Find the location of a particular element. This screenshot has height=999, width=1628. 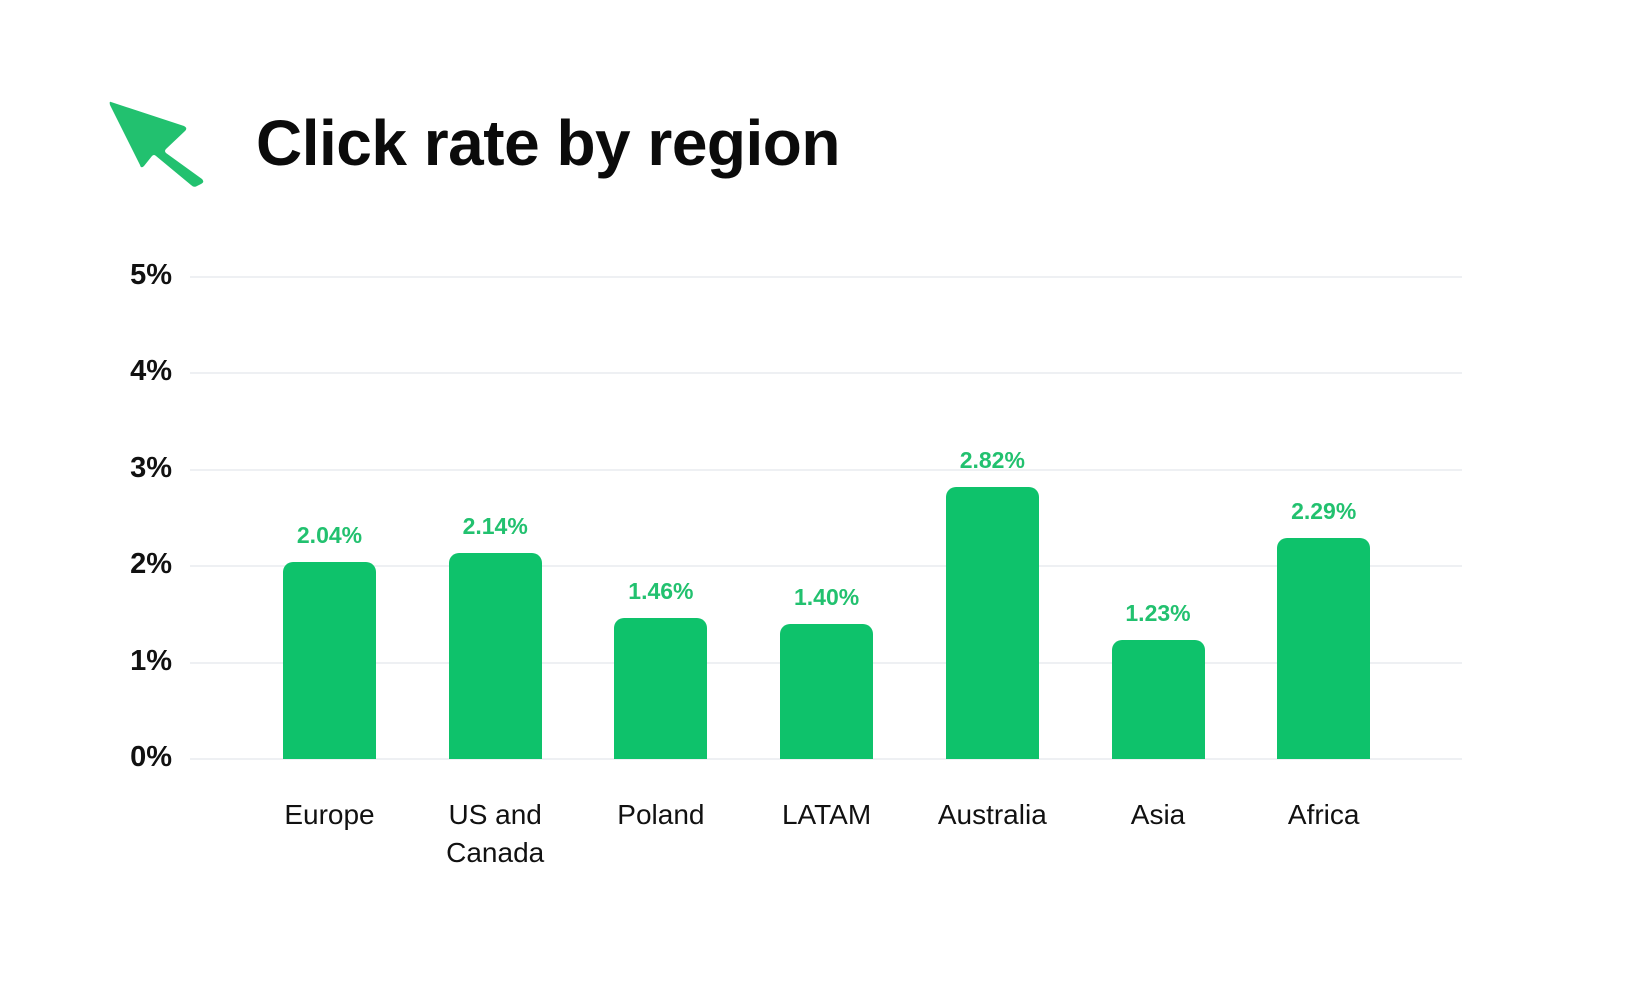

chart-title: Click rate by region is located at coordinates (548, 143).